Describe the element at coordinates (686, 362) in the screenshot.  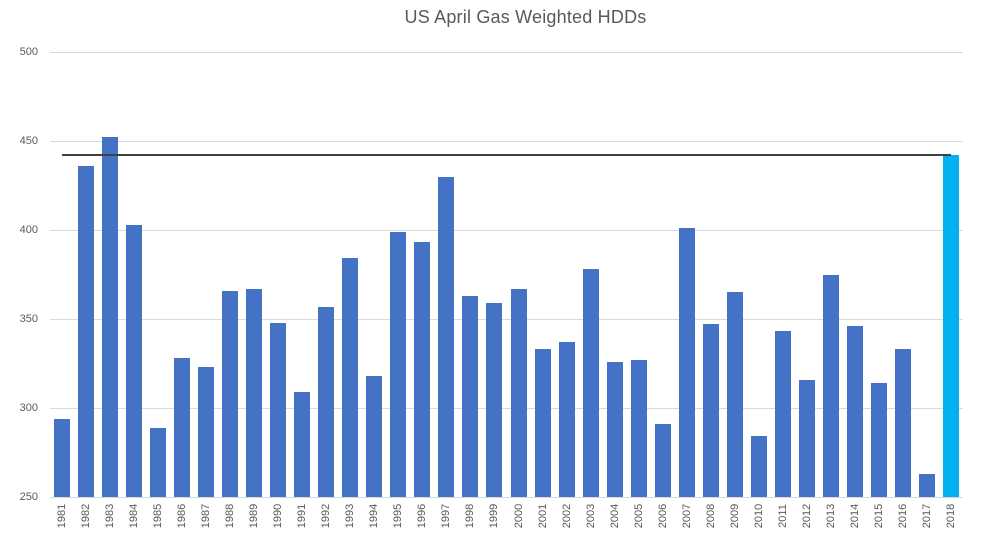
I see `bar-2007` at that location.